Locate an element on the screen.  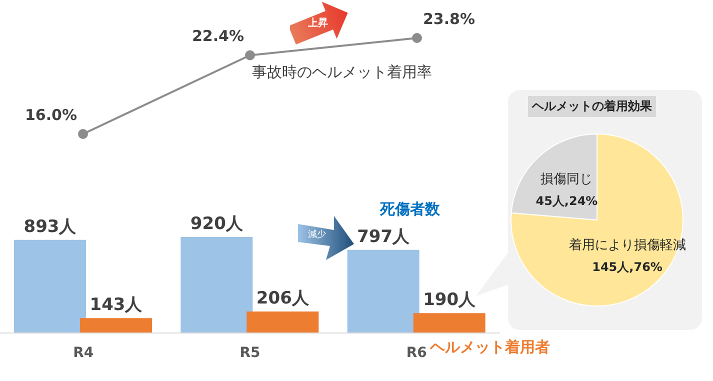
data-label: 45人,24% is located at coordinates (567, 201).